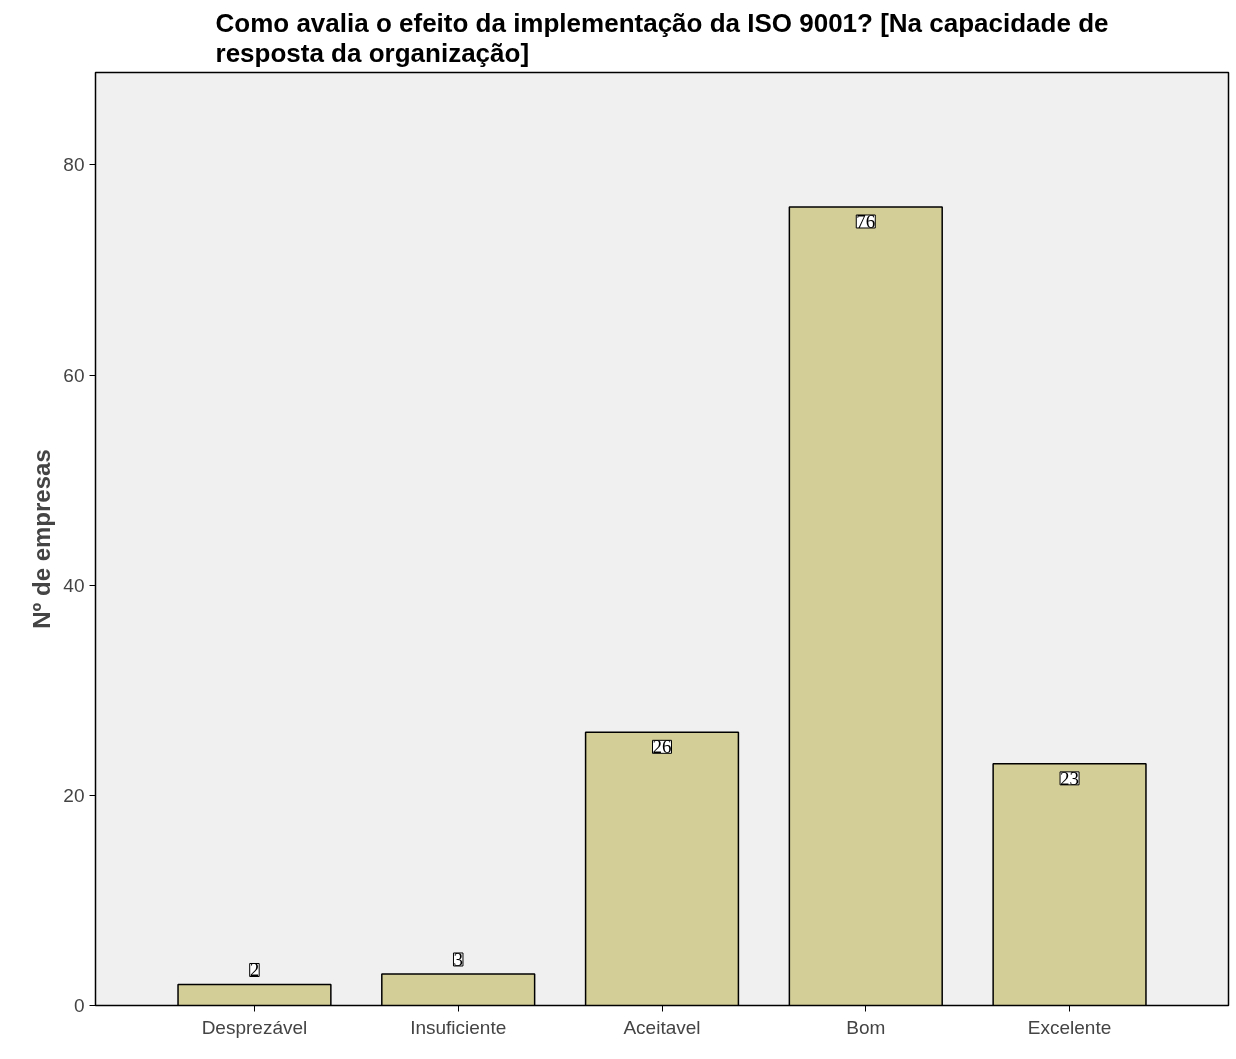 This screenshot has height=1059, width=1236. Describe the element at coordinates (866, 1027) in the screenshot. I see `x-tick-label: Bom` at that location.